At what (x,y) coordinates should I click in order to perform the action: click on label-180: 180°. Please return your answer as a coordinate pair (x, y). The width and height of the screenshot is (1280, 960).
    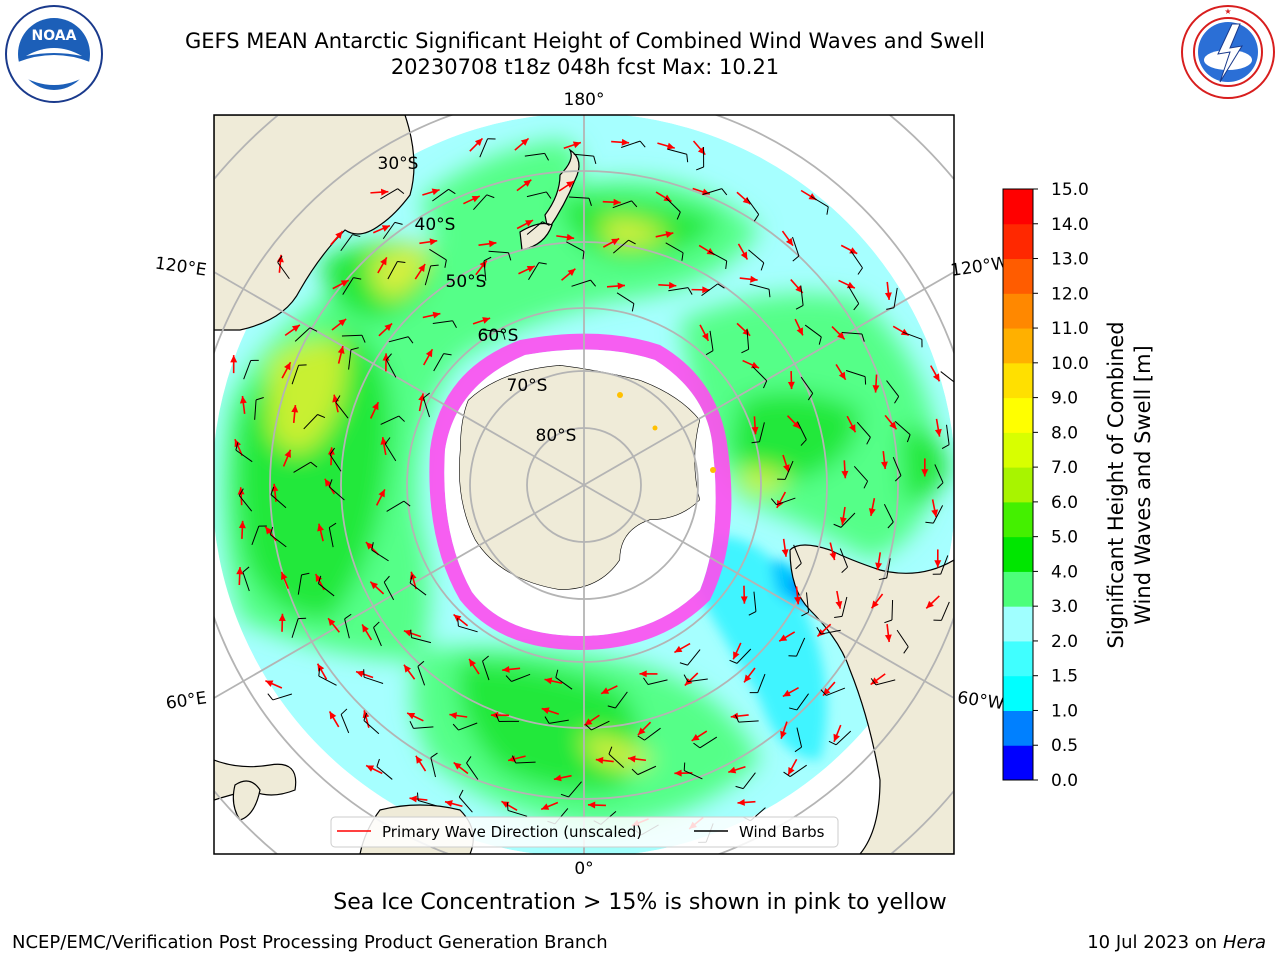
    Looking at the image, I should click on (584, 100).